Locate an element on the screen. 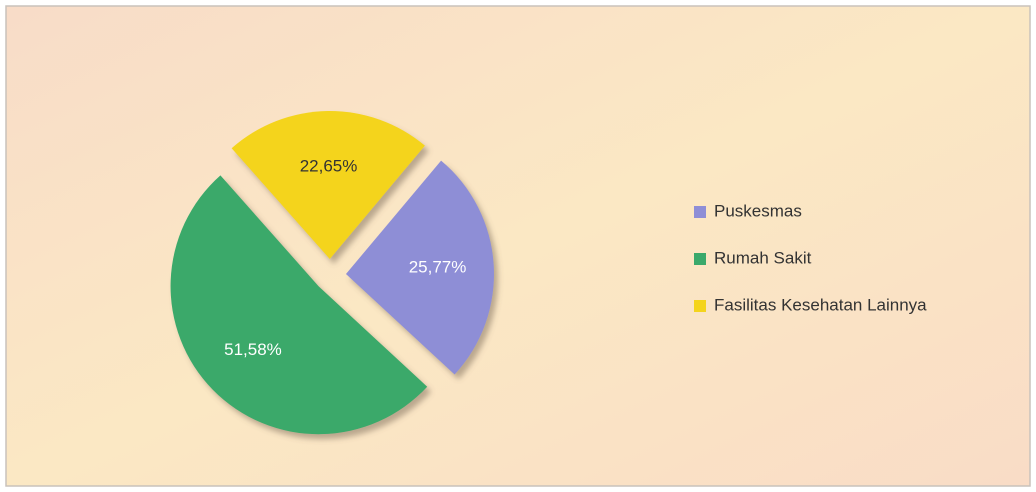 This screenshot has width=1036, height=492. legend-label: Fasilitas Kesehatan Lainnya is located at coordinates (820, 304).